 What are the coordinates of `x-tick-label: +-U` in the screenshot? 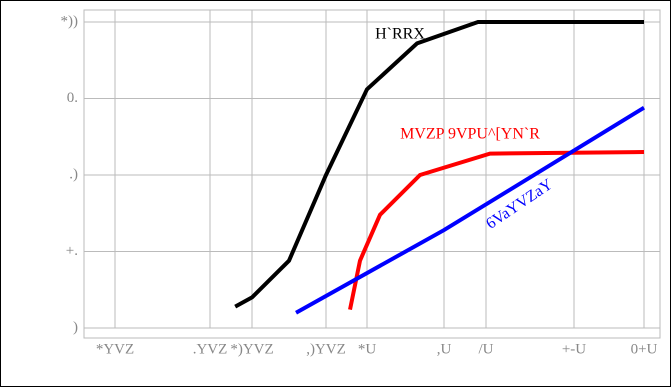 It's located at (574, 349).